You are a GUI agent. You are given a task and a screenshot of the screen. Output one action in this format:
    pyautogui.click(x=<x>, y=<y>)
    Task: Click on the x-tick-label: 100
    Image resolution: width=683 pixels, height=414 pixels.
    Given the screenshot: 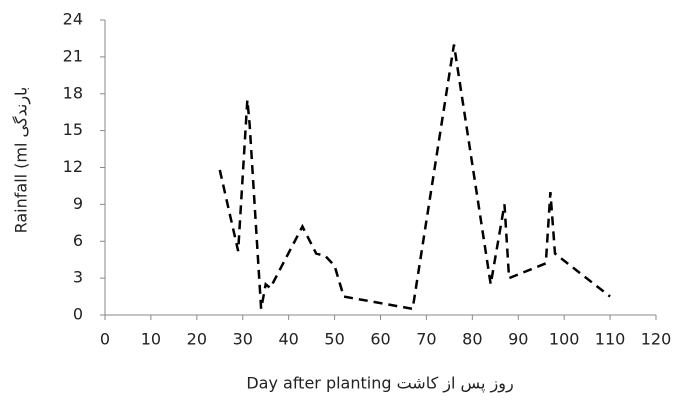 What is the action you would take?
    pyautogui.click(x=564, y=339)
    